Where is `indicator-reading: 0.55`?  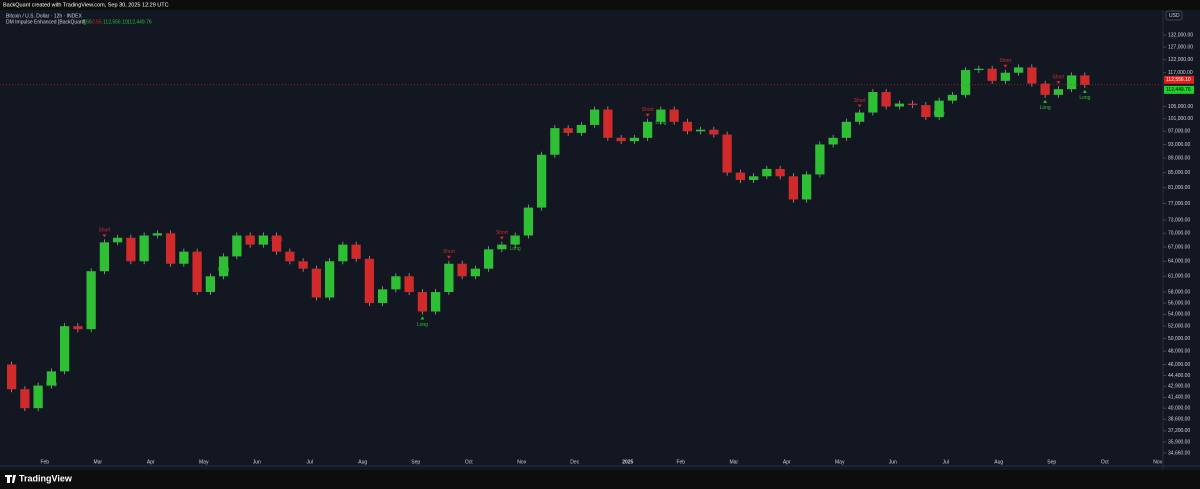 indicator-reading: 0.55 is located at coordinates (97, 22).